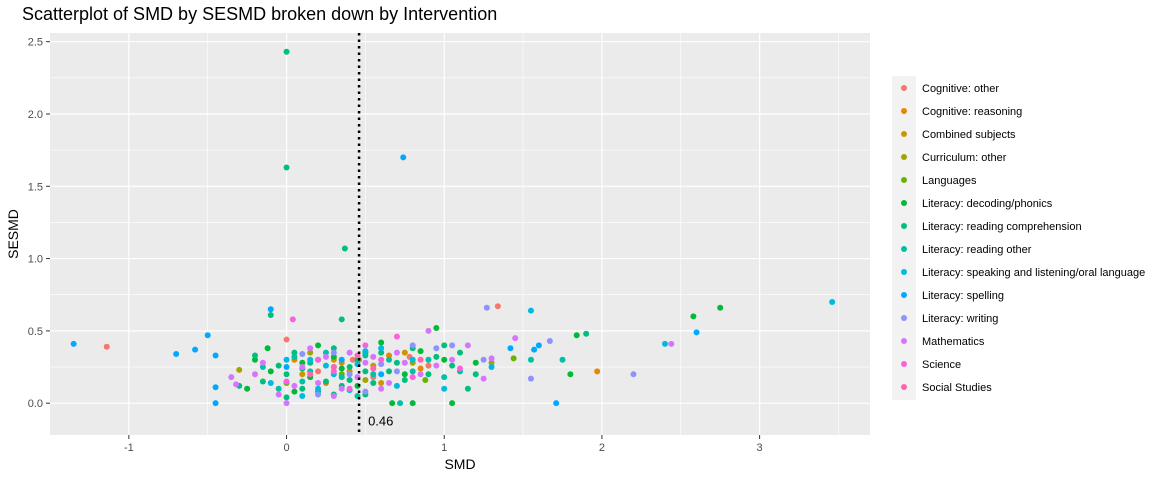  Describe the element at coordinates (969, 135) in the screenshot. I see `legend-label: Combined subjects` at that location.